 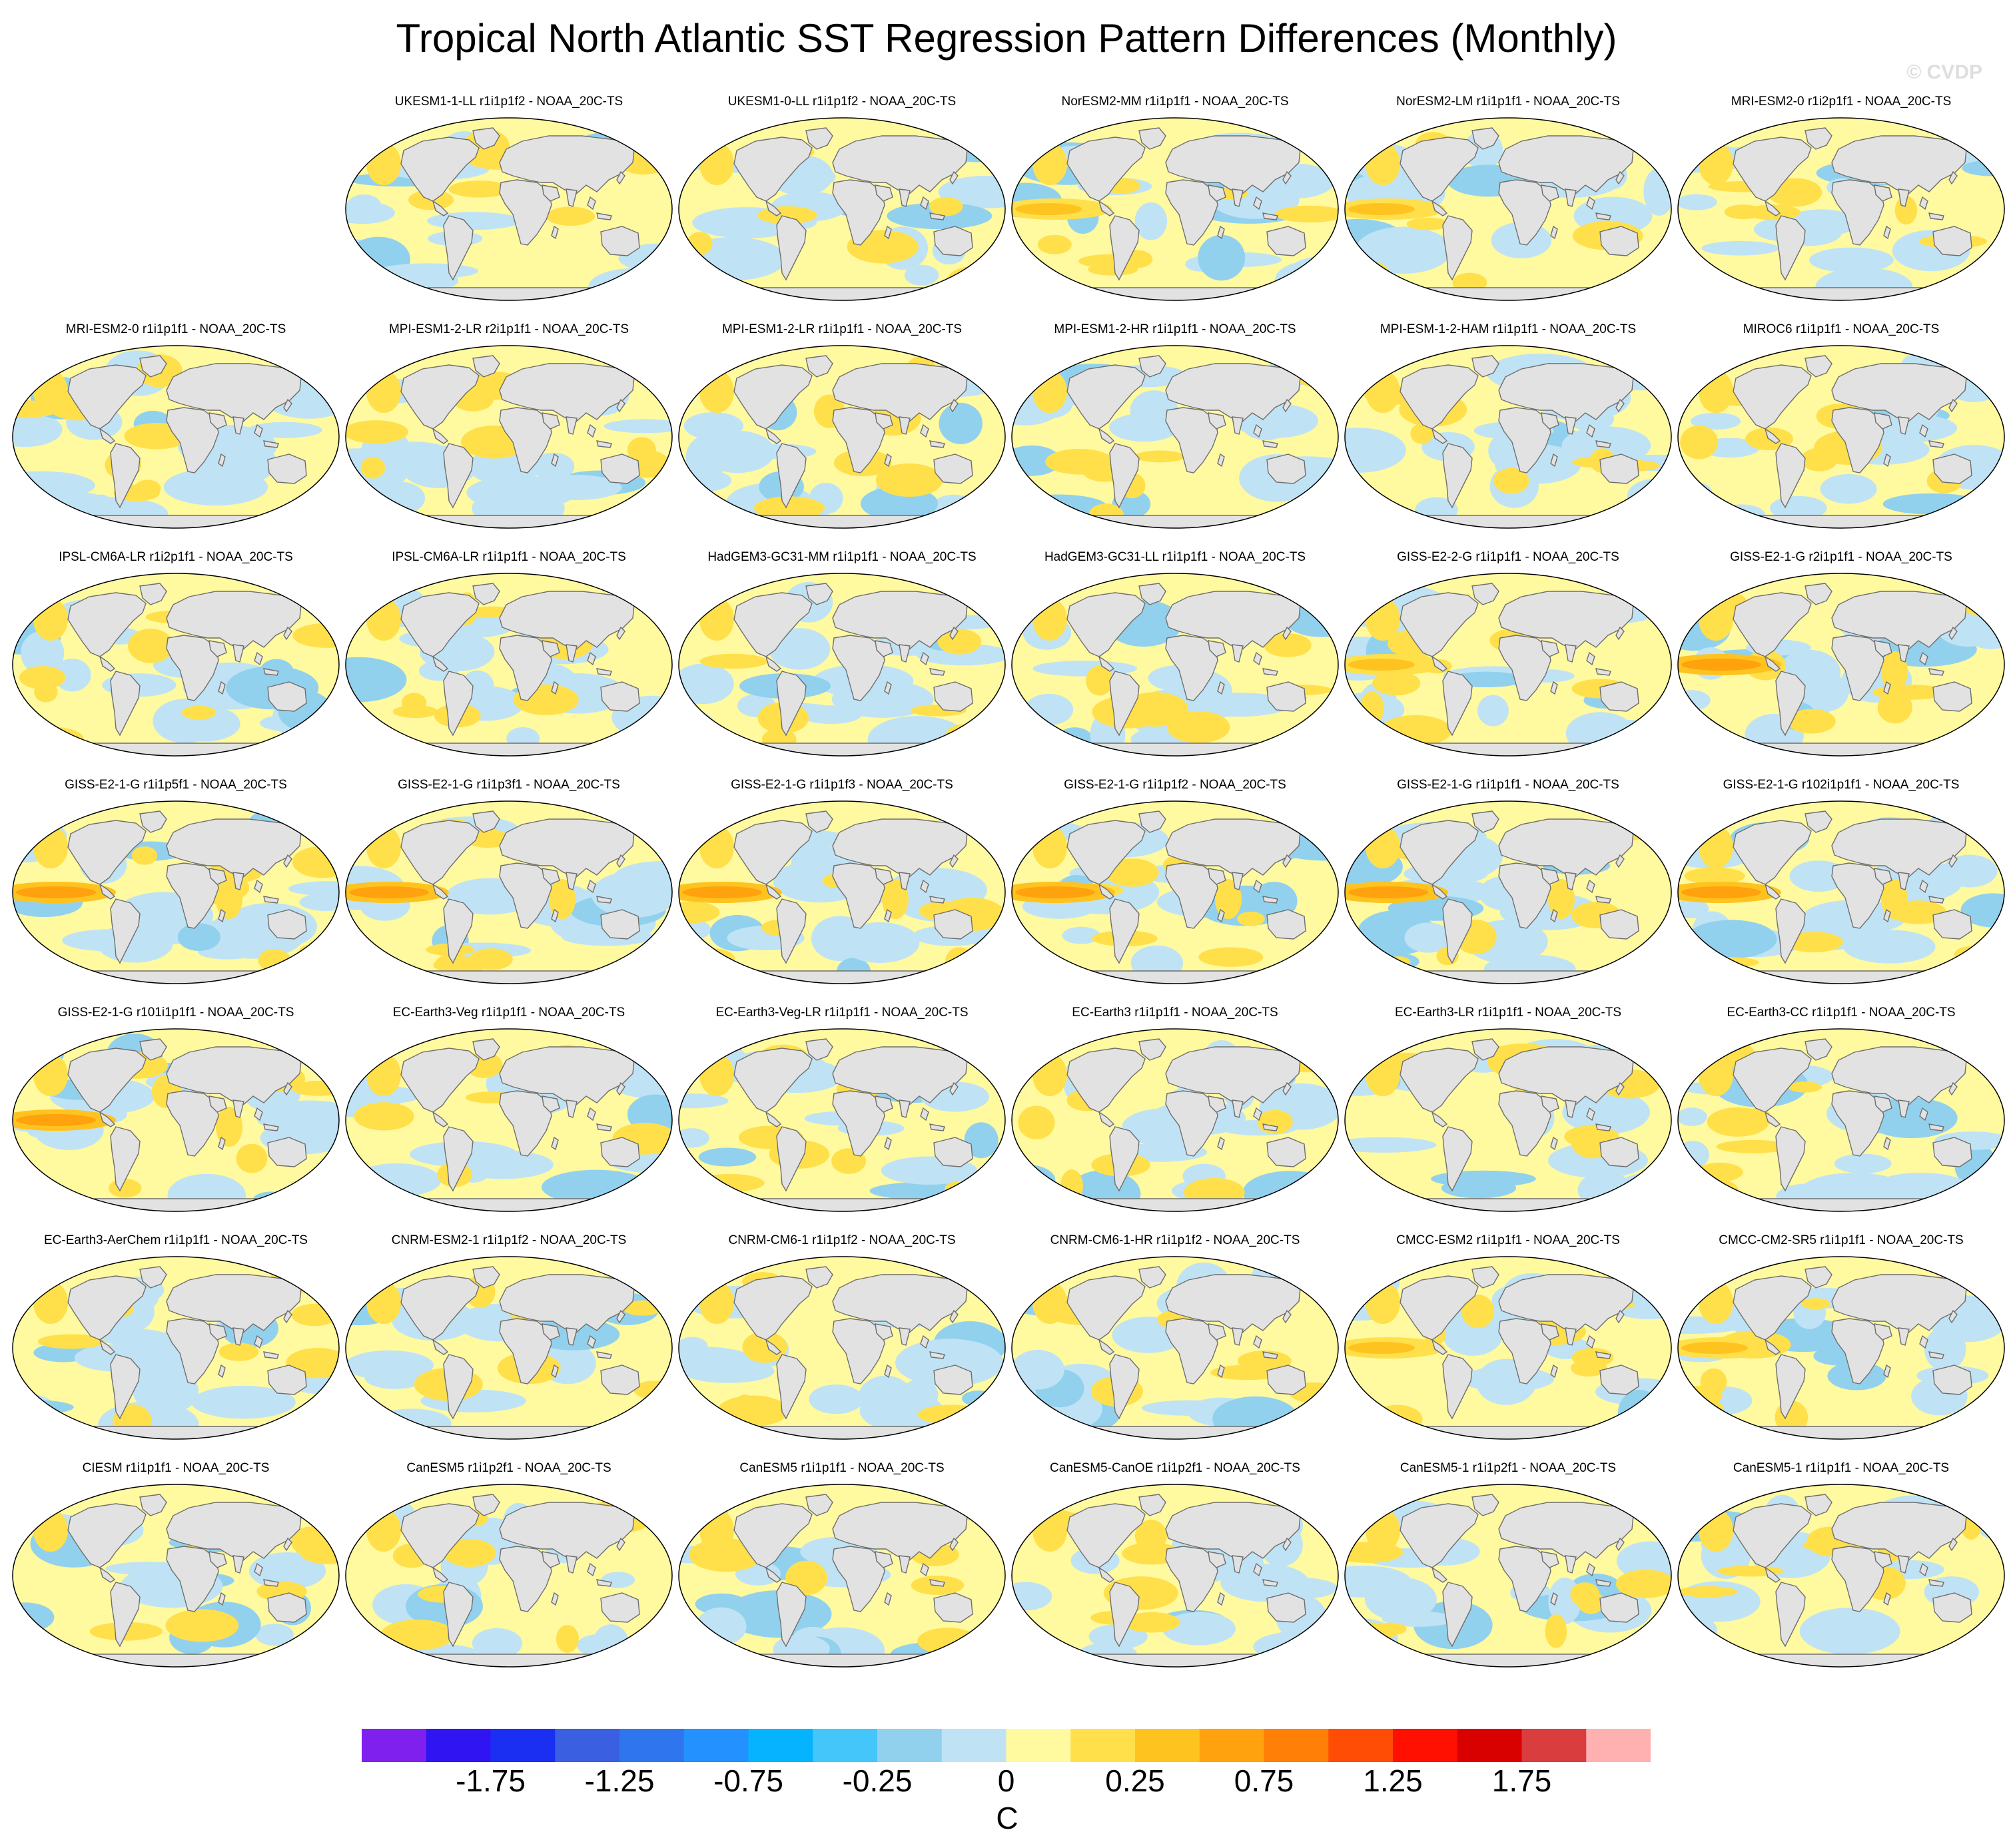 I want to click on colorbar-tick-label: 1.75, so click(x=1521, y=1780).